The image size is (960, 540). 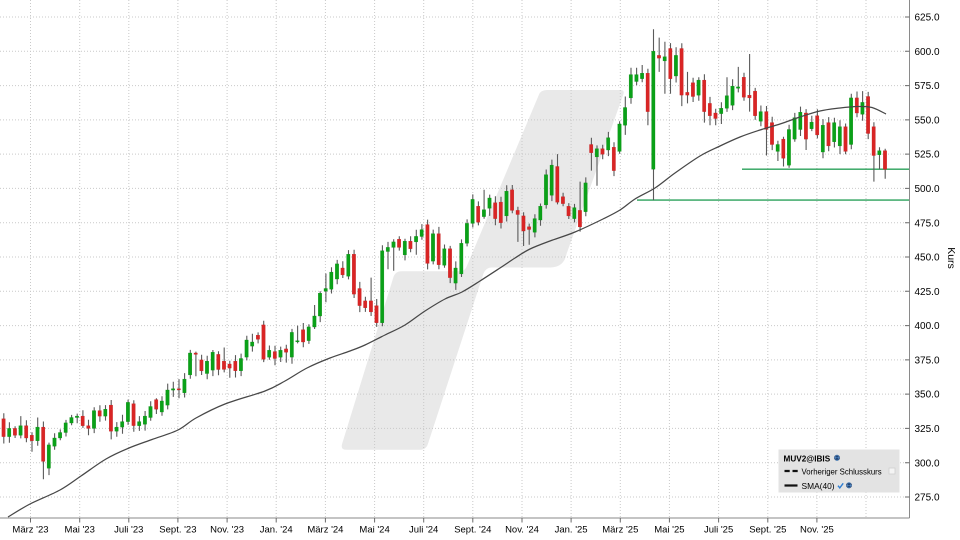 What do you see at coordinates (80, 530) in the screenshot?
I see `svg-text: Mai '23` at bounding box center [80, 530].